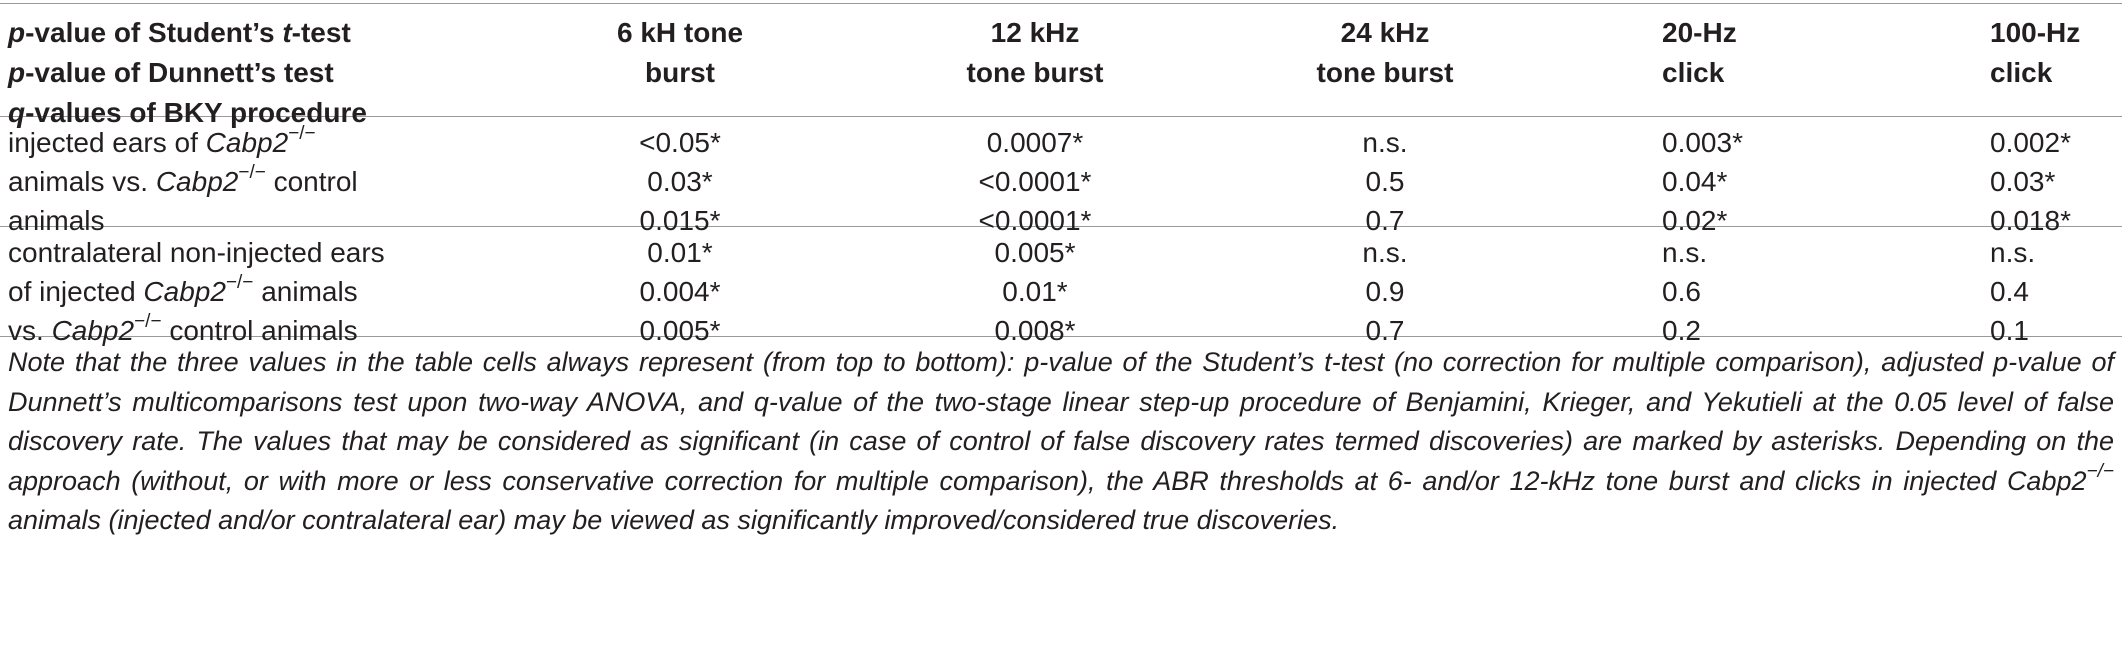  Describe the element at coordinates (1035, 181) in the screenshot. I see `table-cell: 0.0007* <0.0001* <0.0001*` at that location.